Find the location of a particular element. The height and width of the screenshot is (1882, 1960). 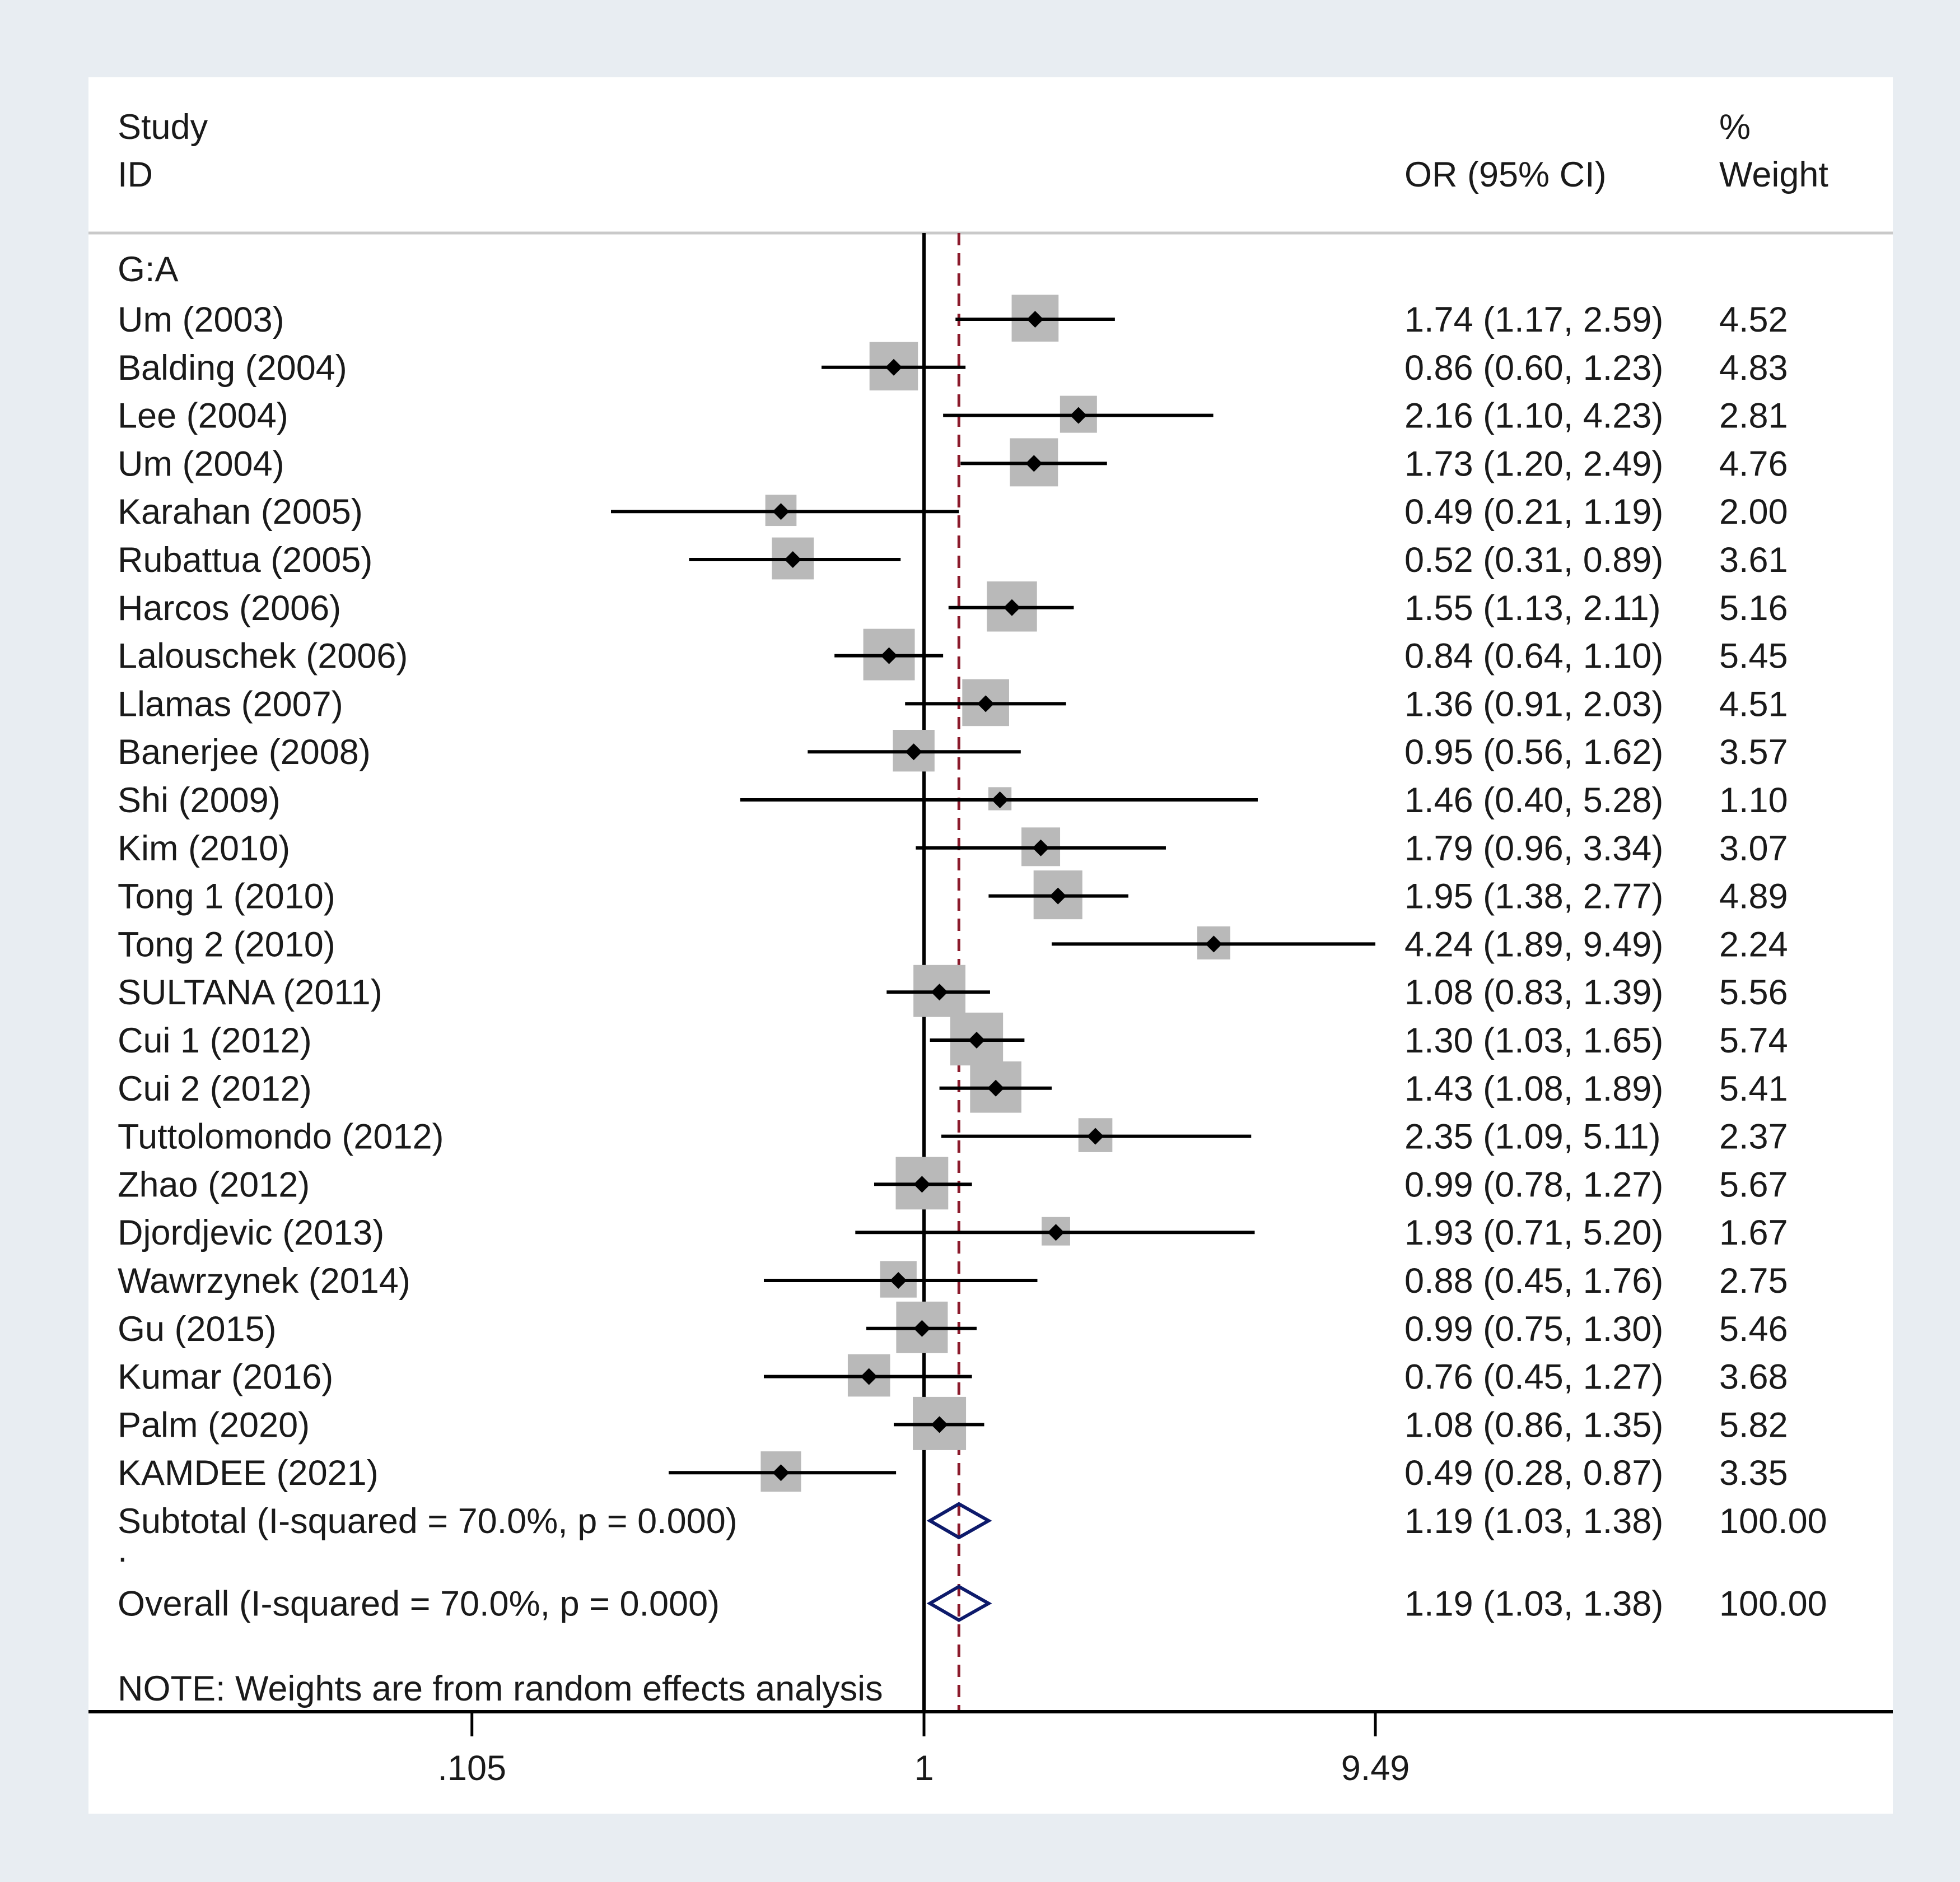

study-label: Palm (2020) is located at coordinates (214, 1425).